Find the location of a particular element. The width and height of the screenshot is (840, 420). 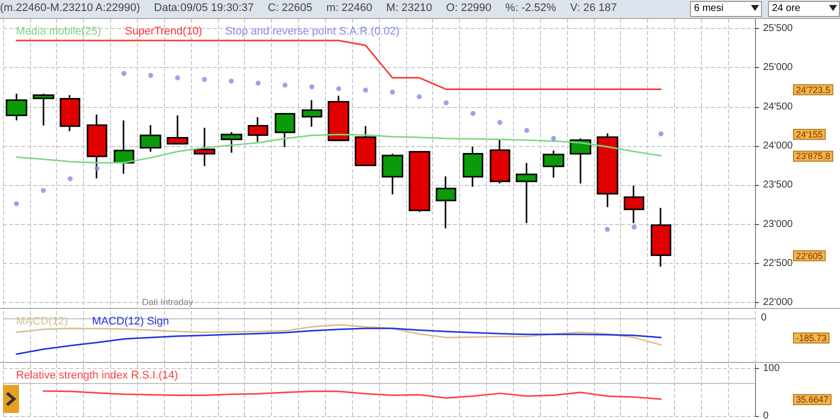

series-label: MACD(12) is located at coordinates (42, 322).